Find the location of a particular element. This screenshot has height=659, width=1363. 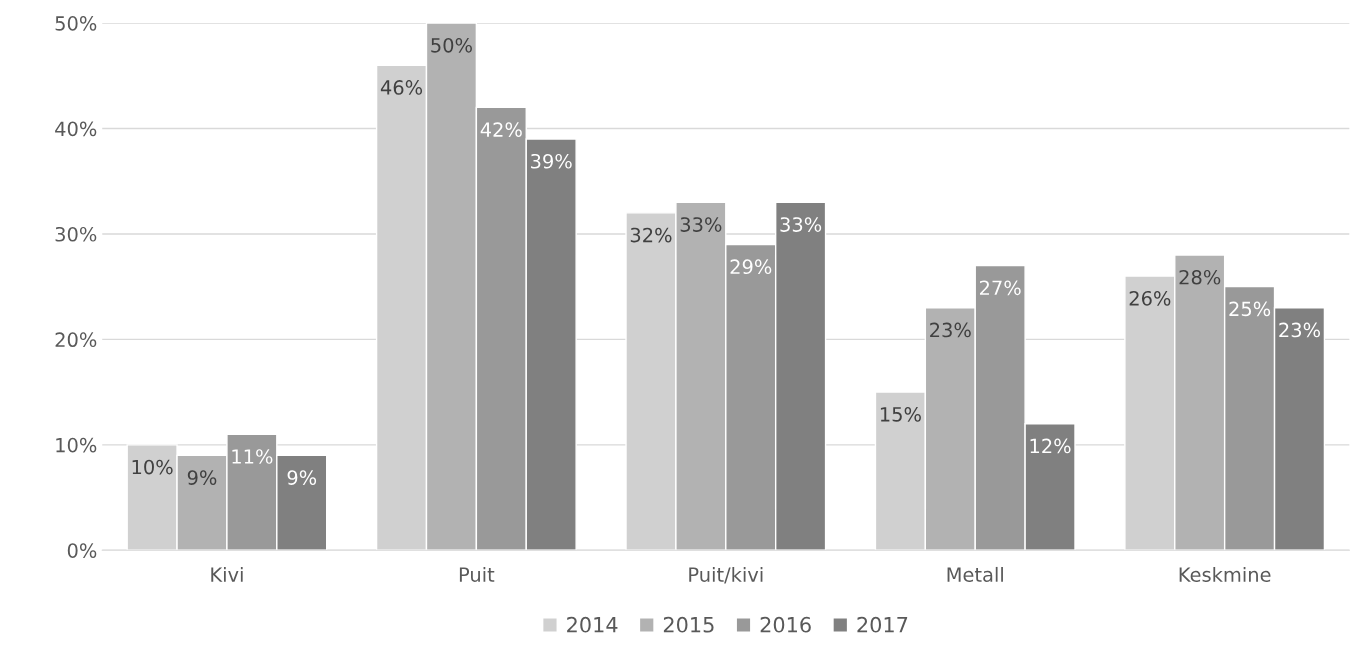

x-tick-label: Metall is located at coordinates (975, 574).